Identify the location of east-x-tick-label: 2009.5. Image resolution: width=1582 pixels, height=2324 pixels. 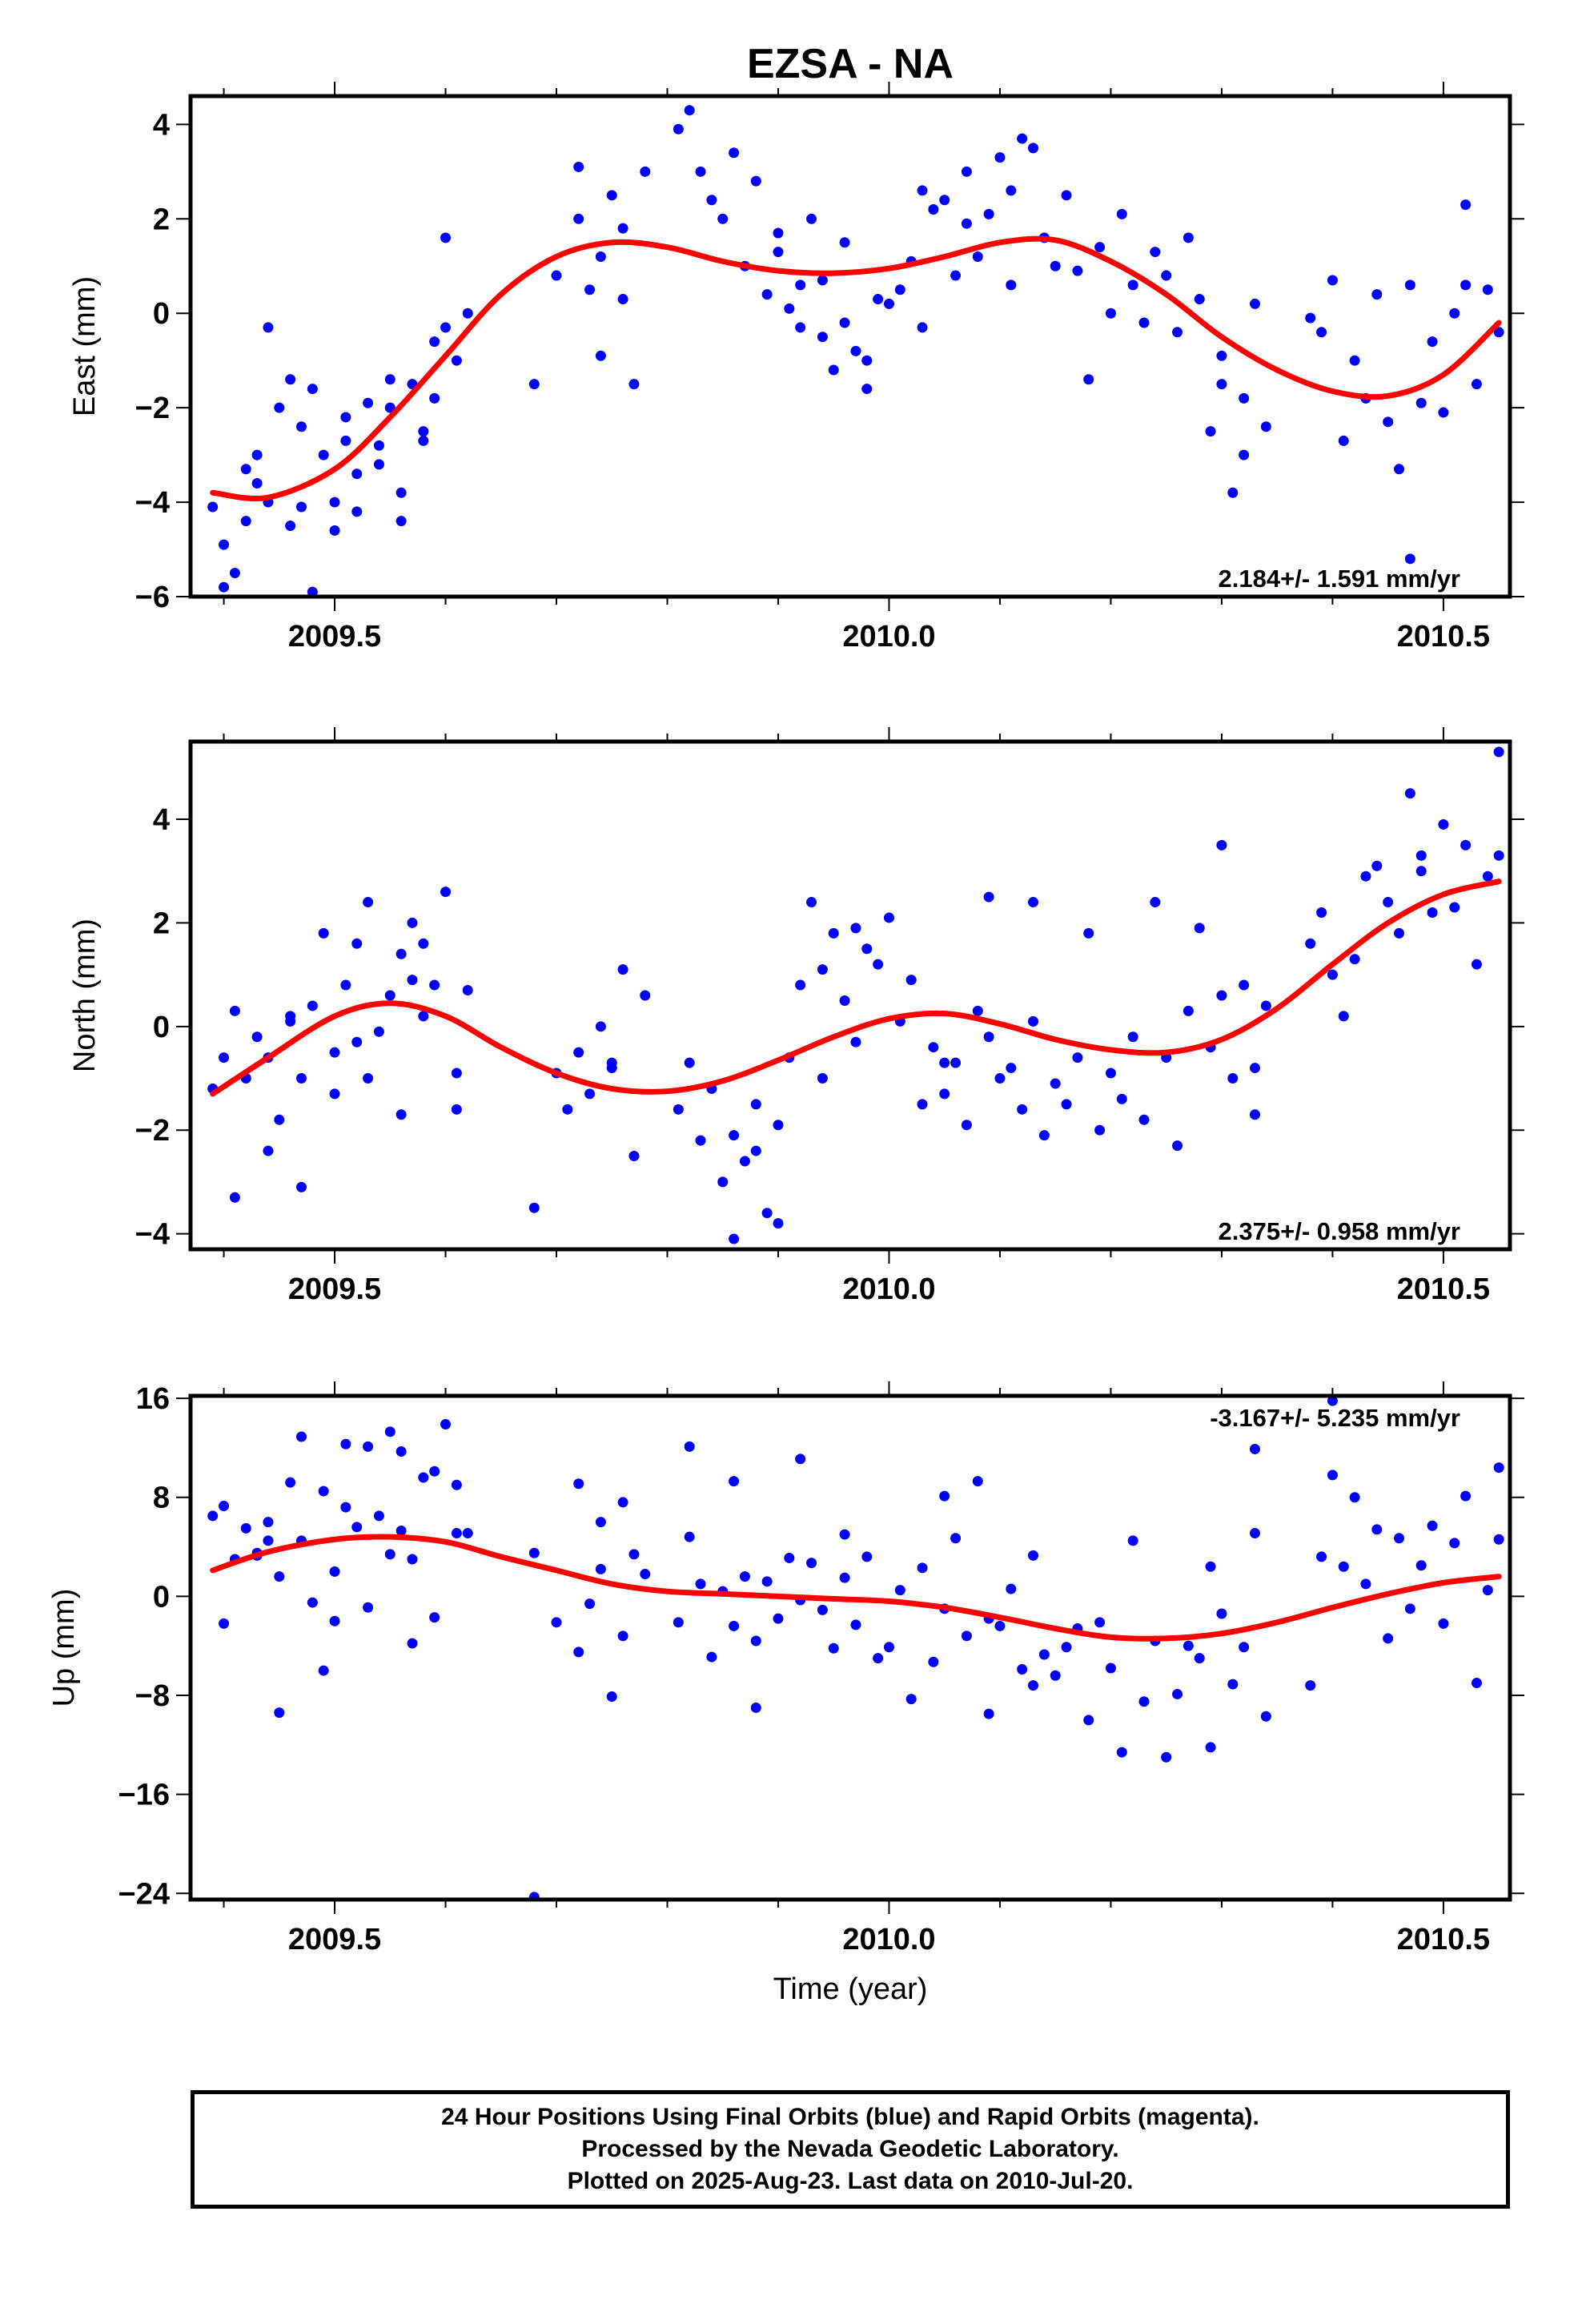
(335, 636).